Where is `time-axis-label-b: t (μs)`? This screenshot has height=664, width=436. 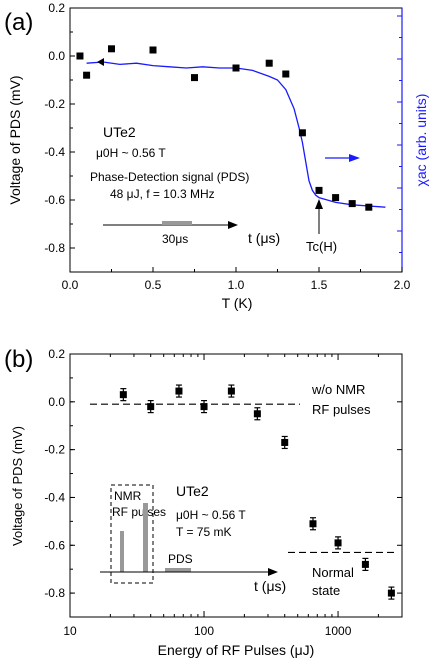
time-axis-label-b: t (μs) is located at coordinates (270, 586).